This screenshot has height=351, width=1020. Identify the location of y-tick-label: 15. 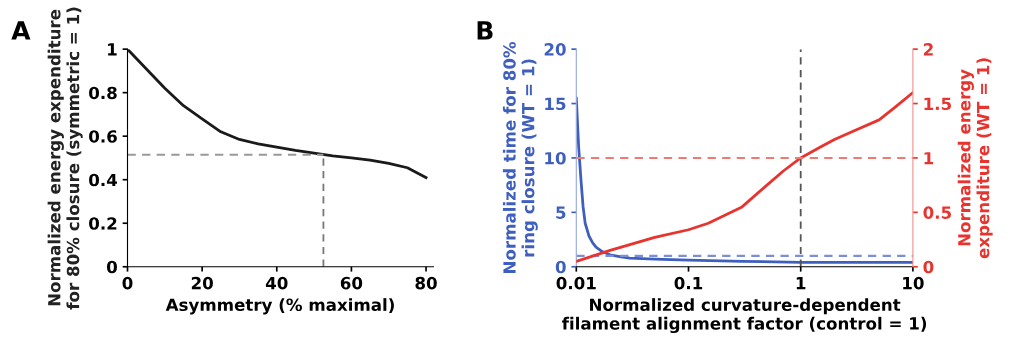
(555, 104).